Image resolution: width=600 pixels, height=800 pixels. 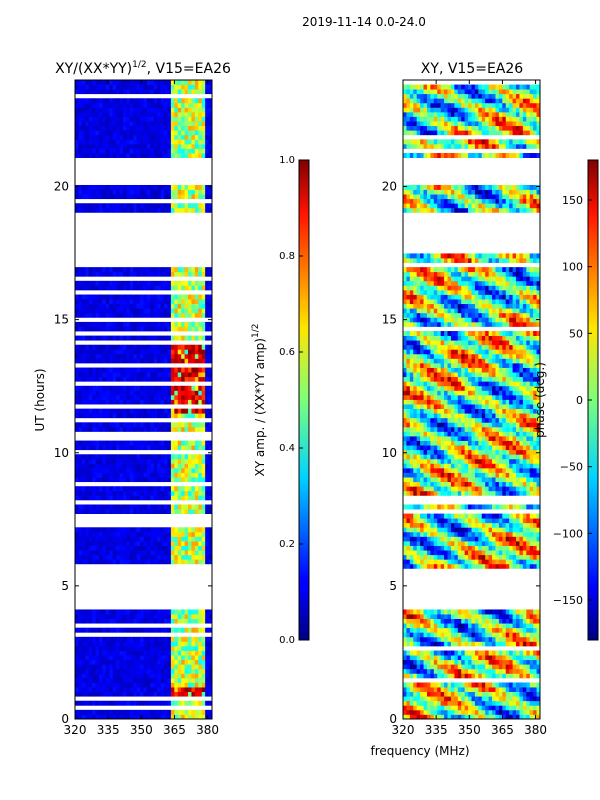 What do you see at coordinates (287, 640) in the screenshot?
I see `amplitude-colorbar-tick-label: 0.0` at bounding box center [287, 640].